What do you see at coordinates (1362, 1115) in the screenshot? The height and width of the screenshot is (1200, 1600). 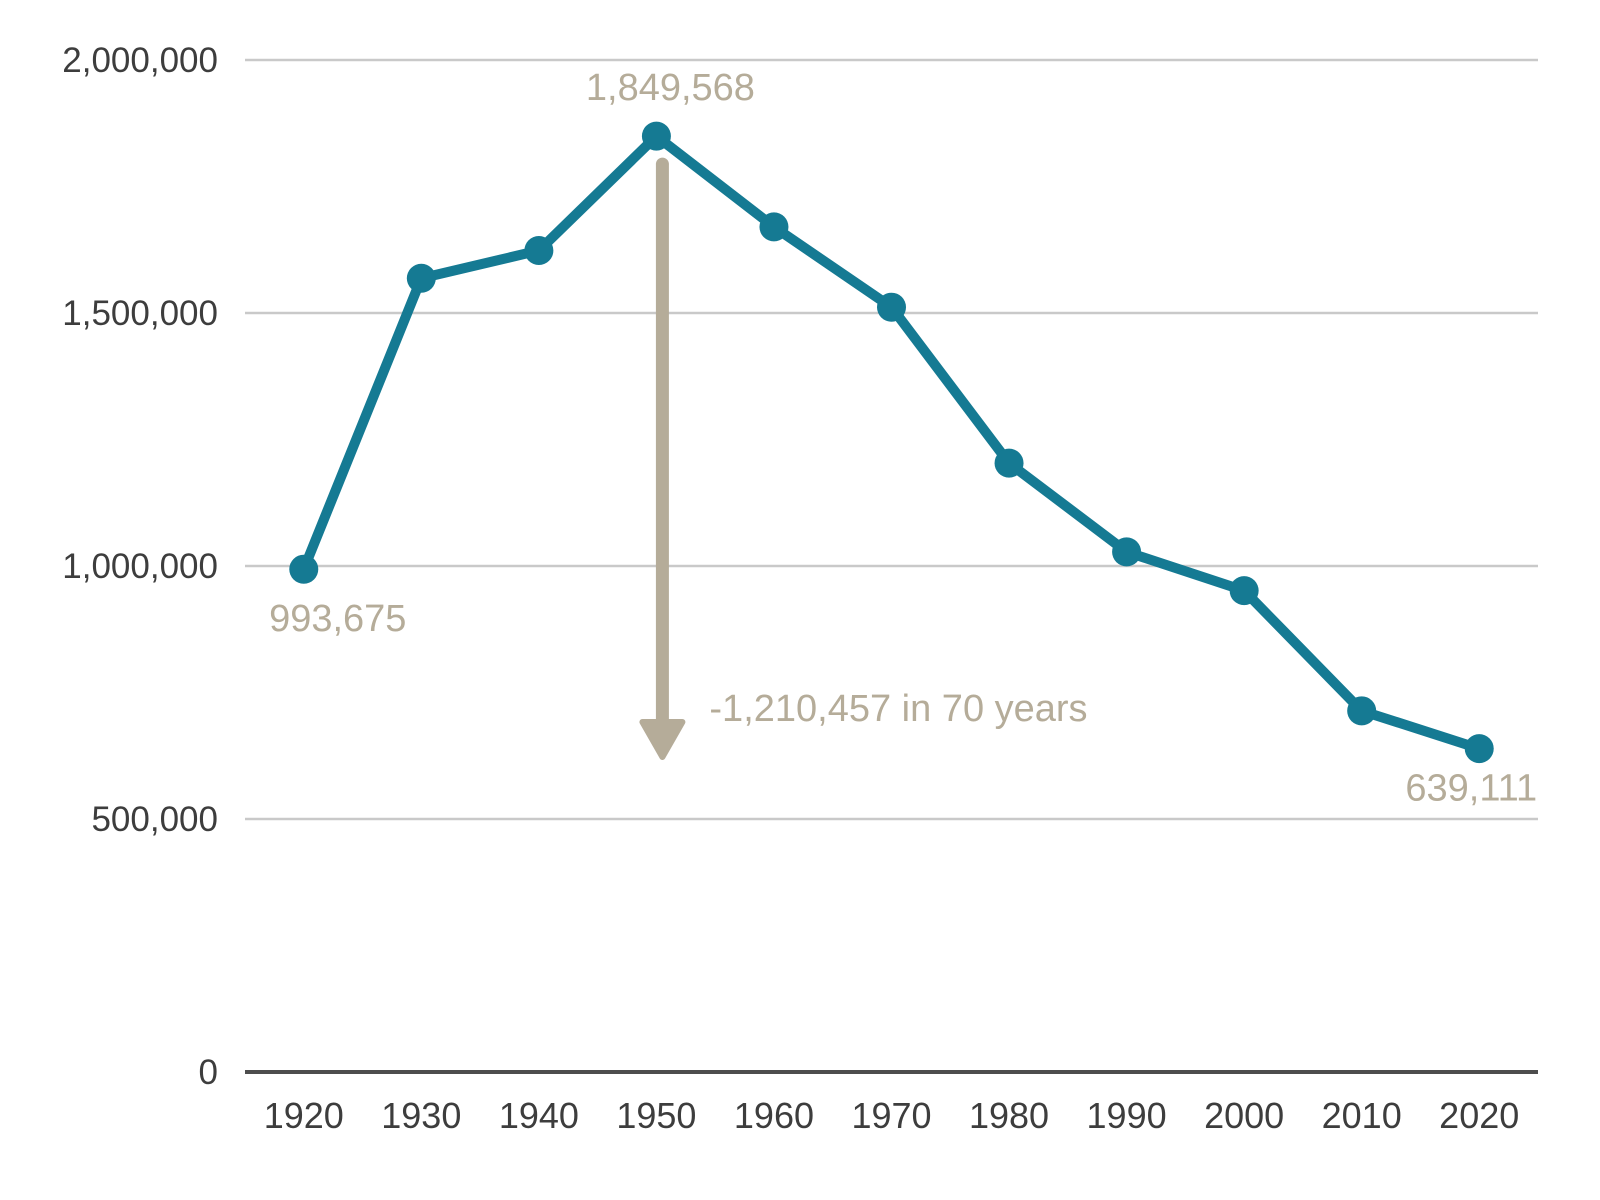 I see `x-tick-label: 2010` at bounding box center [1362, 1115].